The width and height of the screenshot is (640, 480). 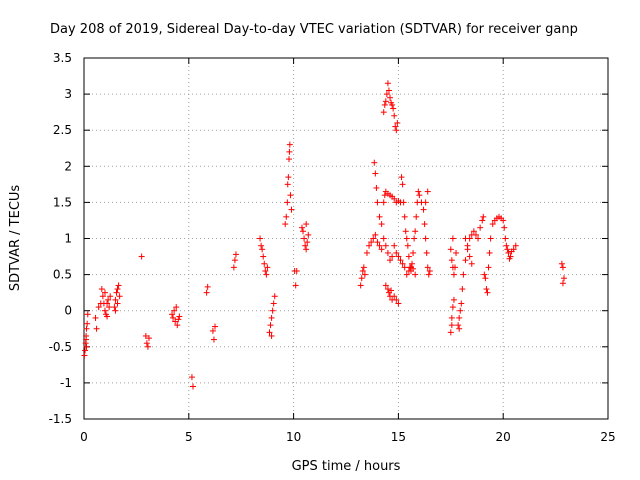 I want to click on y-tick-label: 1.5, so click(x=62, y=202).